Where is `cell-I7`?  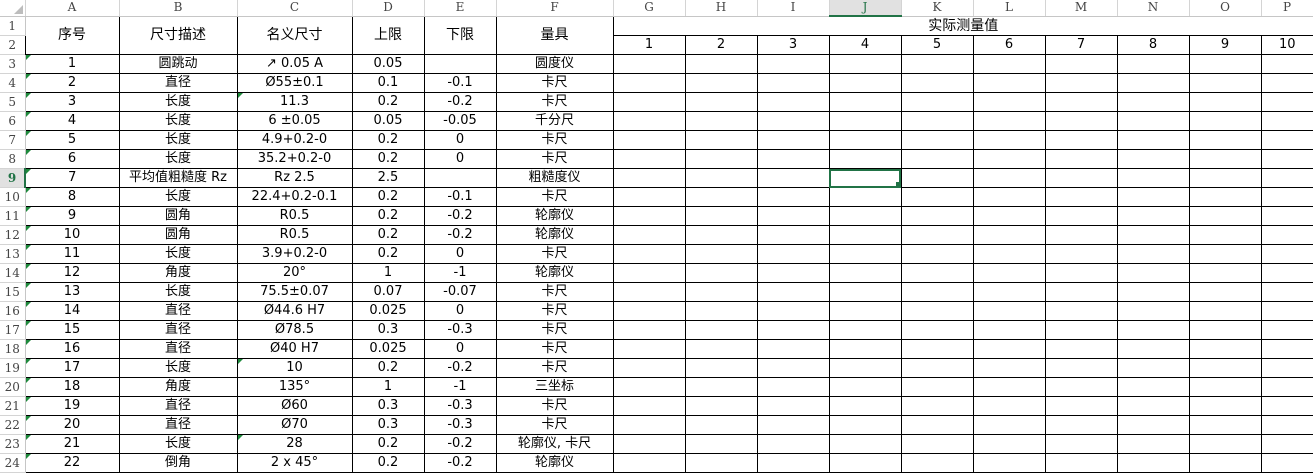 cell-I7 is located at coordinates (793, 140).